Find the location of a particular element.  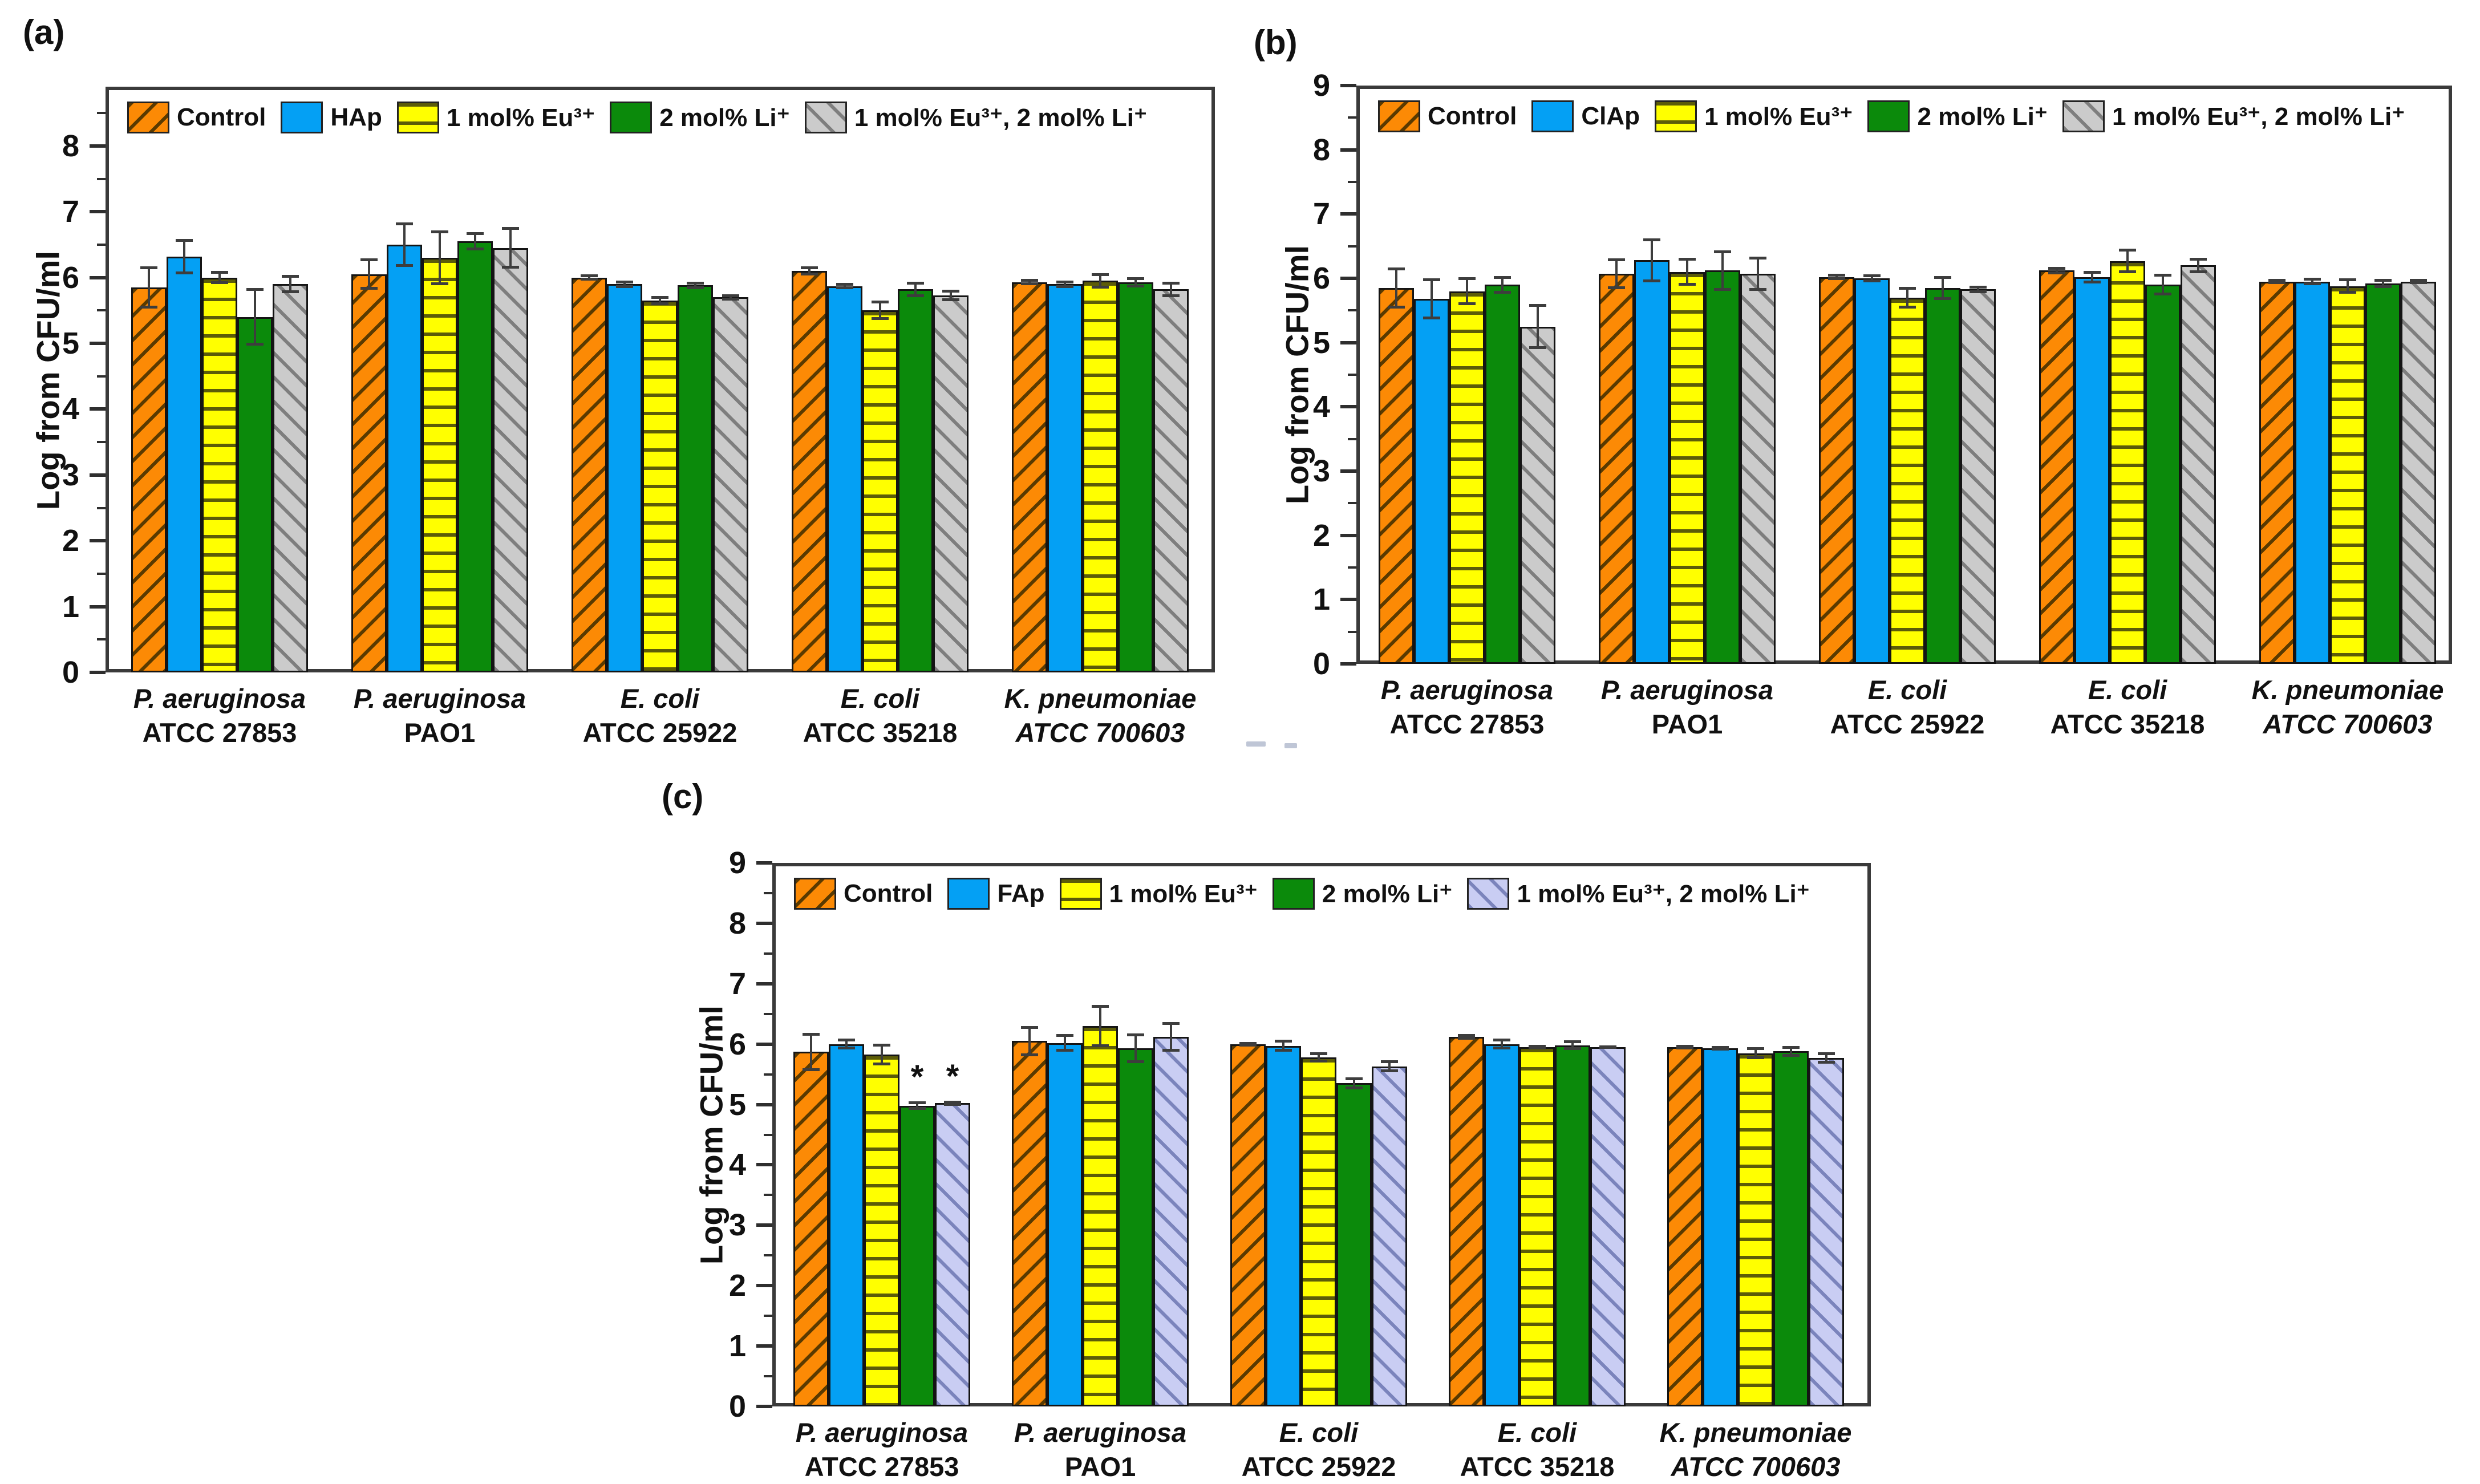

y-tick-label: 7 is located at coordinates (737, 984).